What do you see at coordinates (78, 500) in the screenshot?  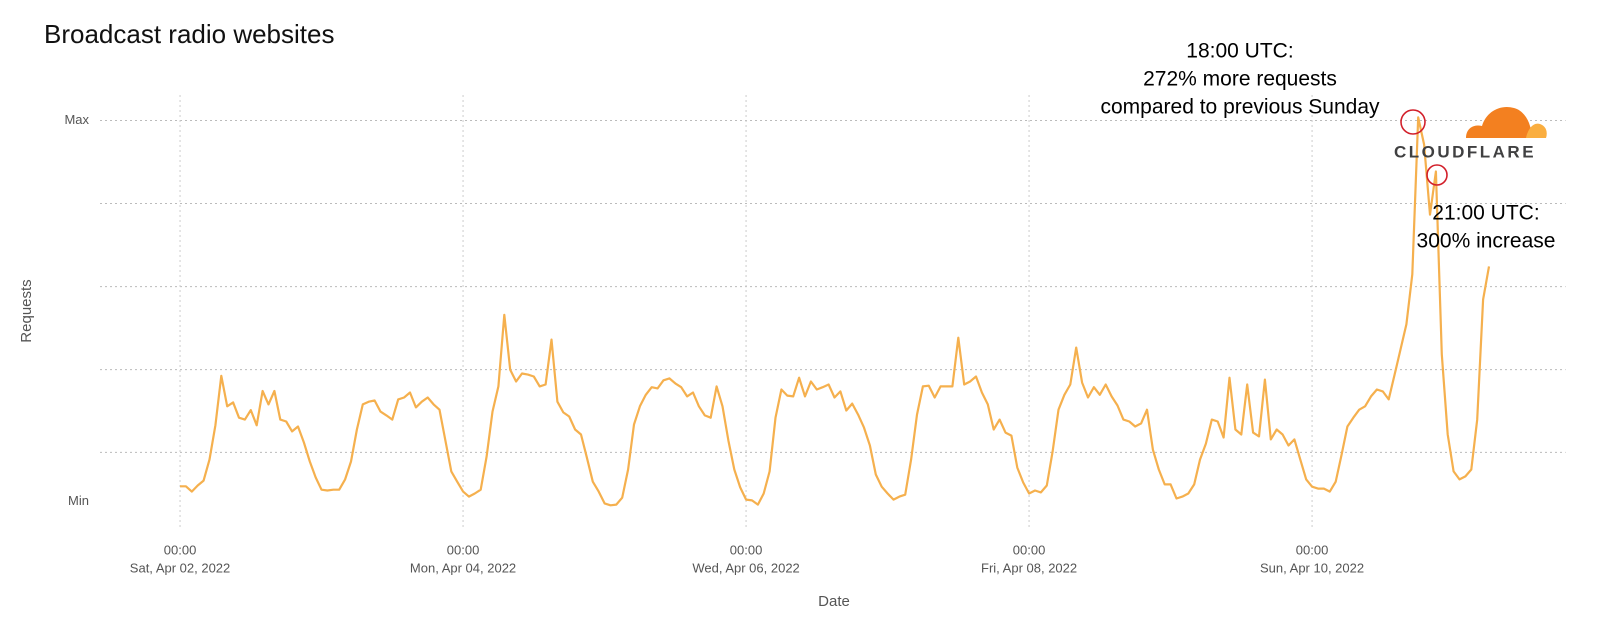 I see `y-tick-label: Min` at bounding box center [78, 500].